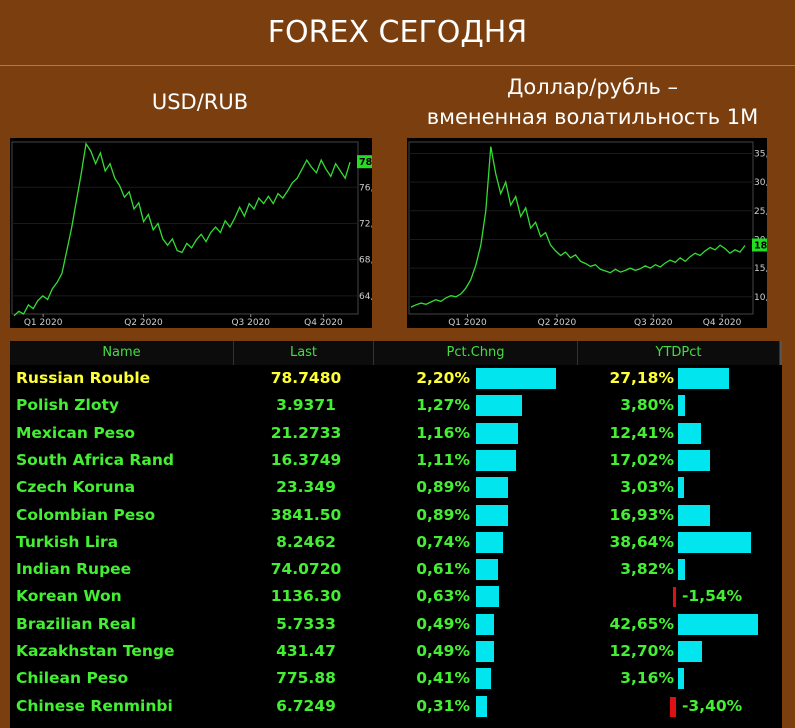 The width and height of the screenshot is (795, 728). Describe the element at coordinates (443, 459) in the screenshot. I see `pct-change-value: 1,11%` at that location.